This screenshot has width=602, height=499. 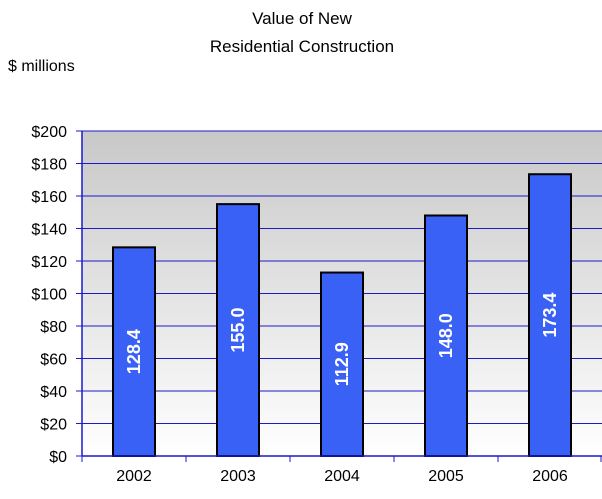 I want to click on bar-value-label: 112.9, so click(x=342, y=364).